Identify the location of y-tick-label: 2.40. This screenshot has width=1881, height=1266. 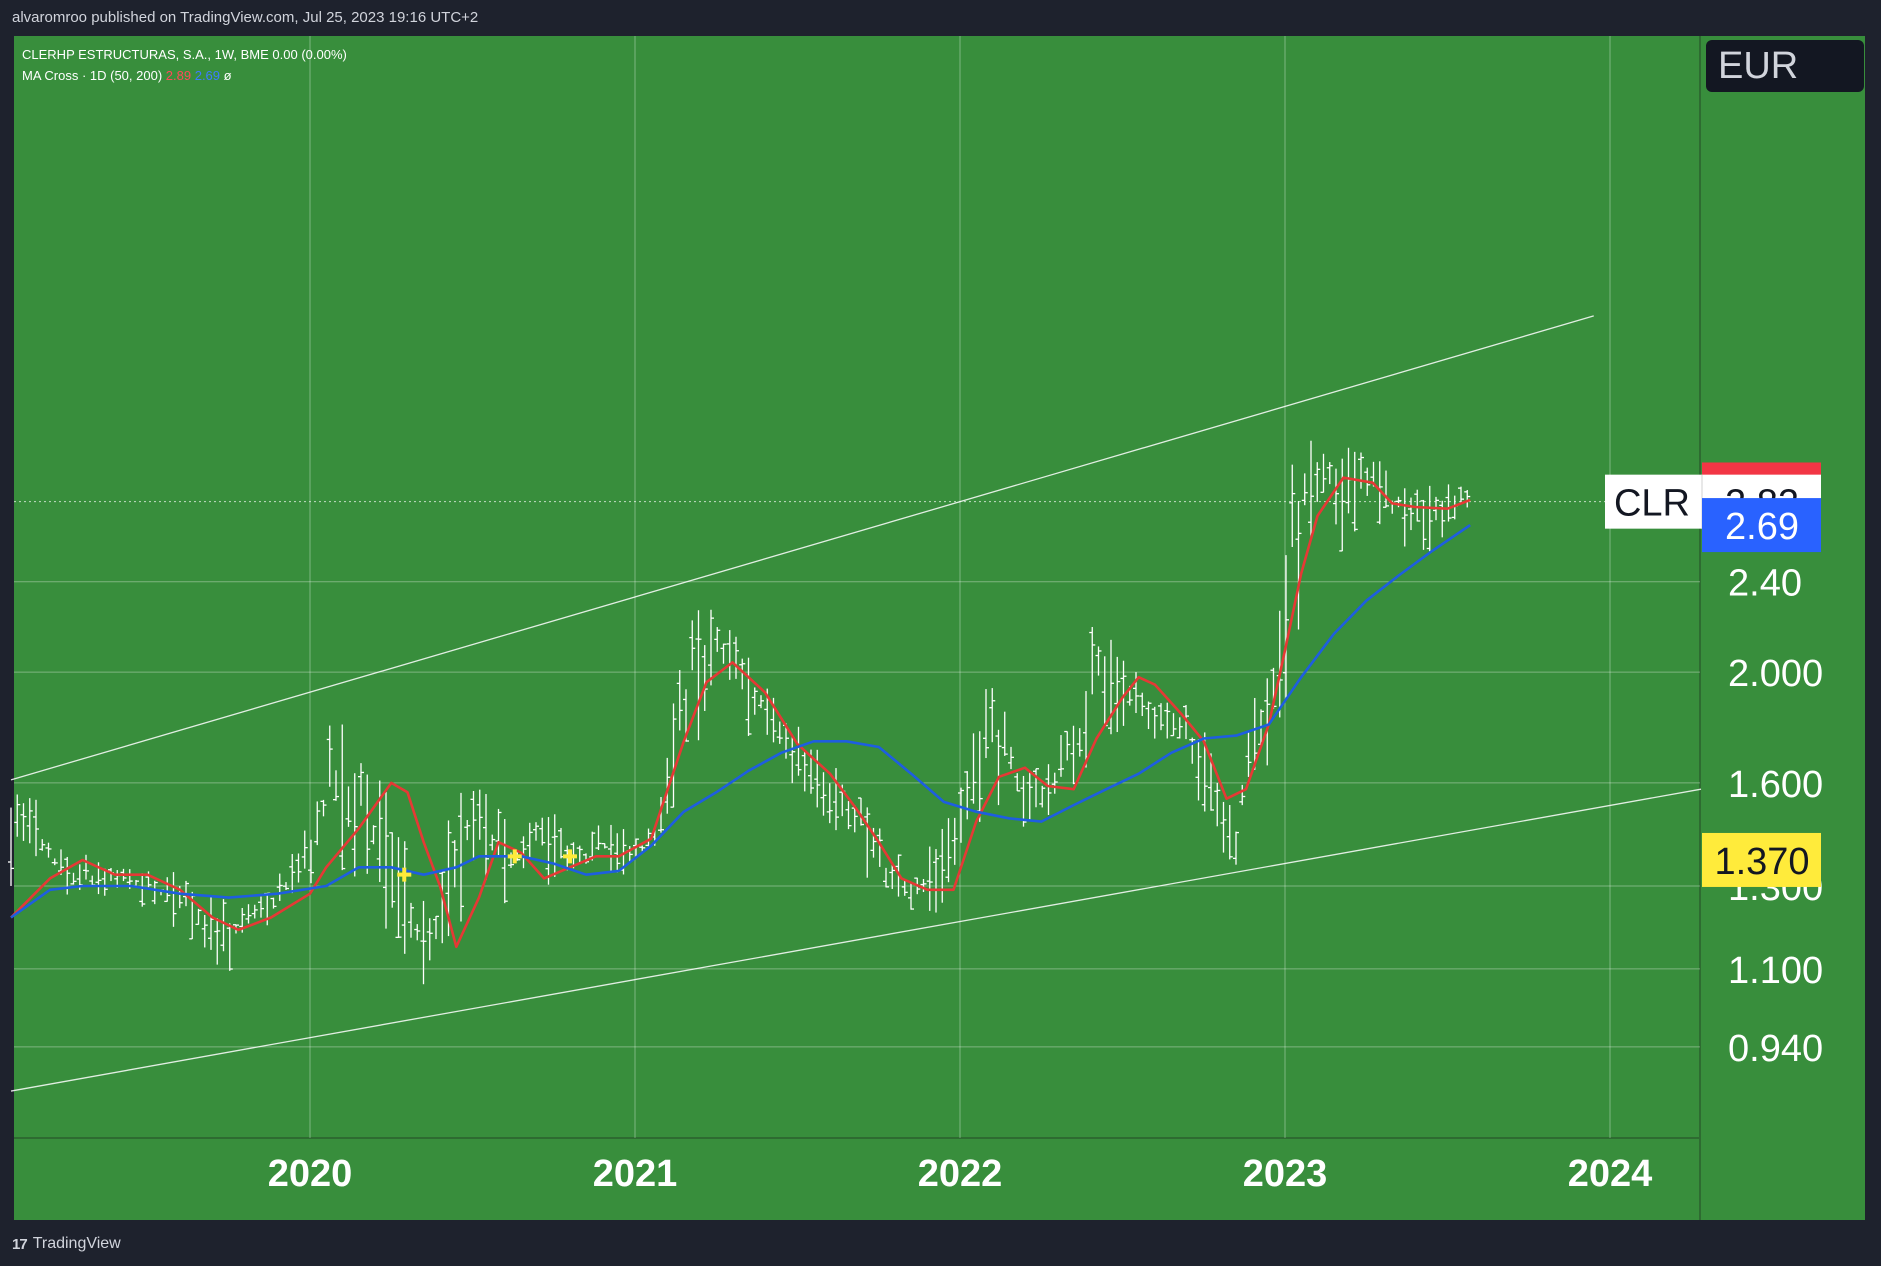
(1765, 584).